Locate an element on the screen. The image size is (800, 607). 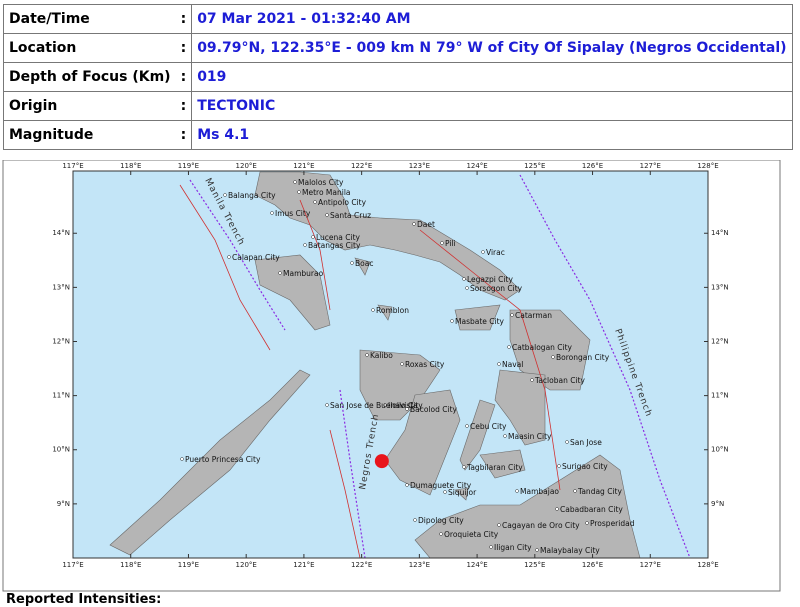
table-row: Origin: TECTONIC is located at coordinates (397, 106).